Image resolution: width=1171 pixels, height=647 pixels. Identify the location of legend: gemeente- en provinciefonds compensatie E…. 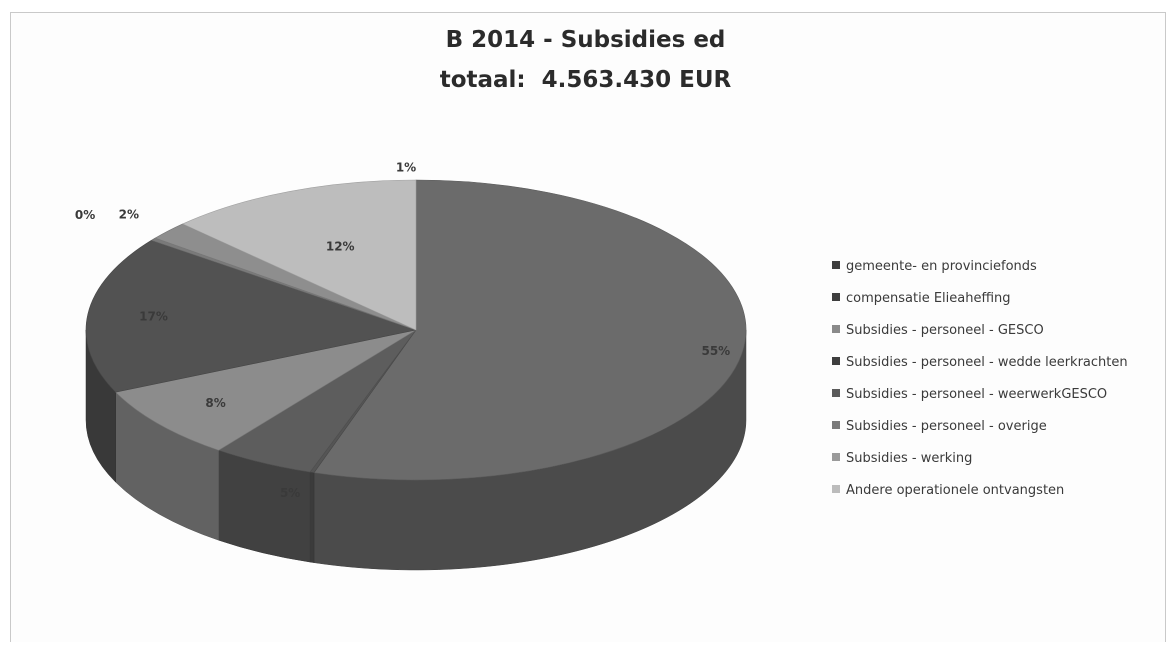
(980, 384).